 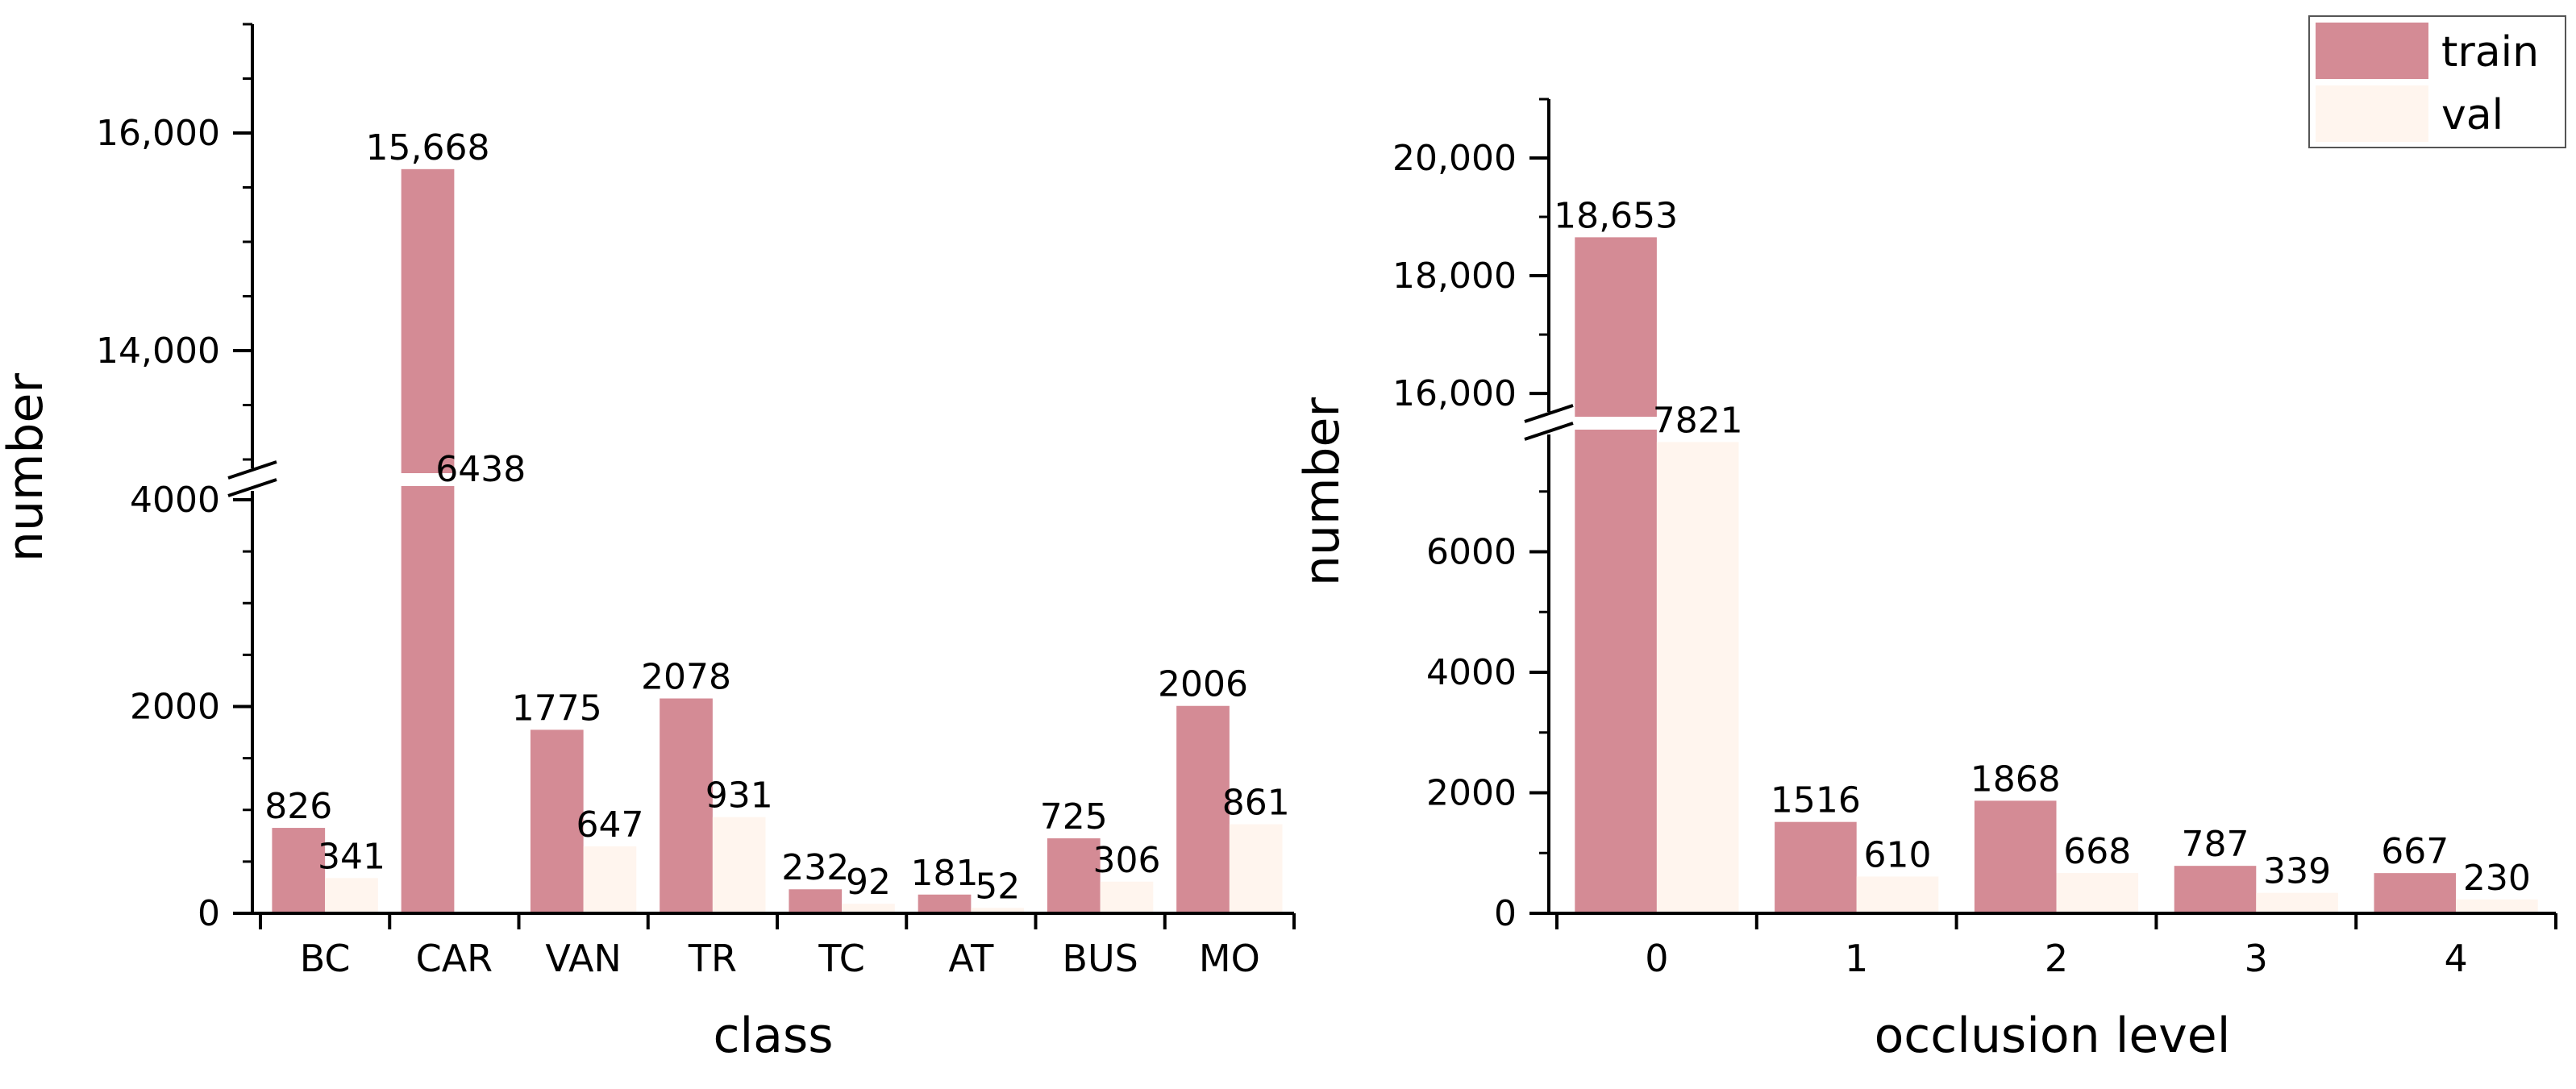 I want to click on y-tick-label: 18,000, so click(x=1454, y=276).